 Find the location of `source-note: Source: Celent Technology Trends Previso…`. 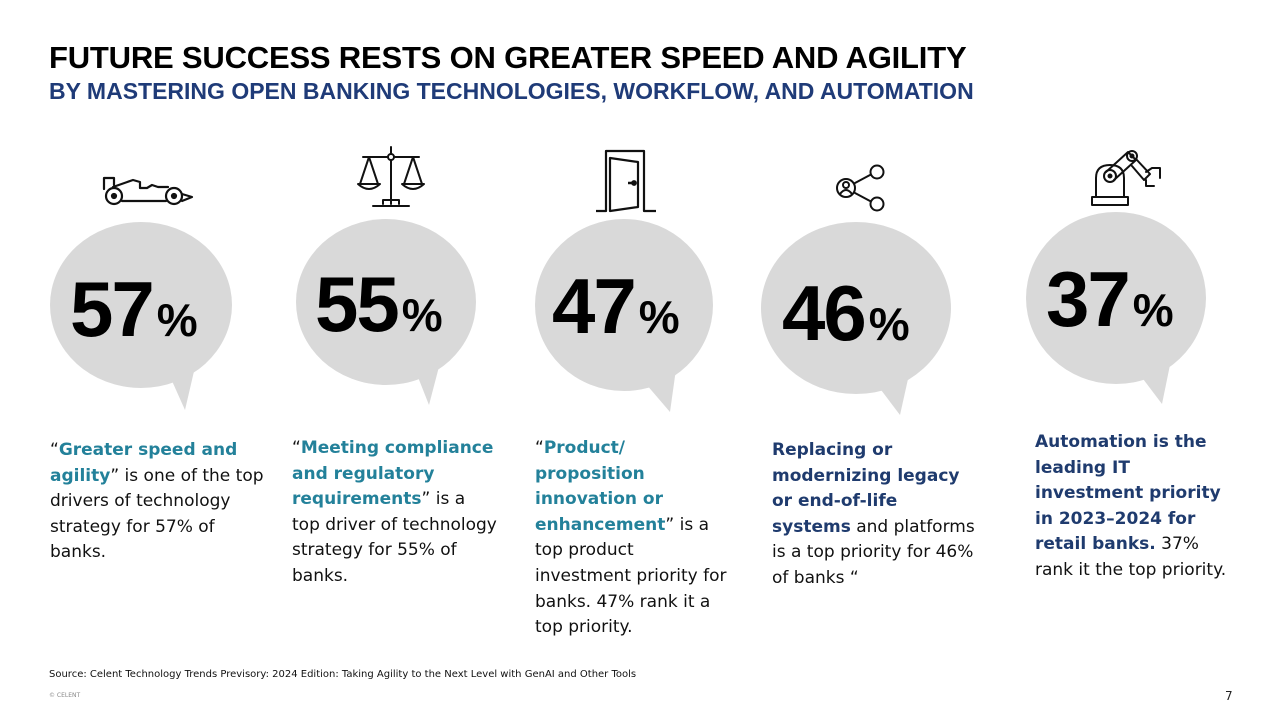

source-note: Source: Celent Technology Trends Previso… is located at coordinates (343, 674).